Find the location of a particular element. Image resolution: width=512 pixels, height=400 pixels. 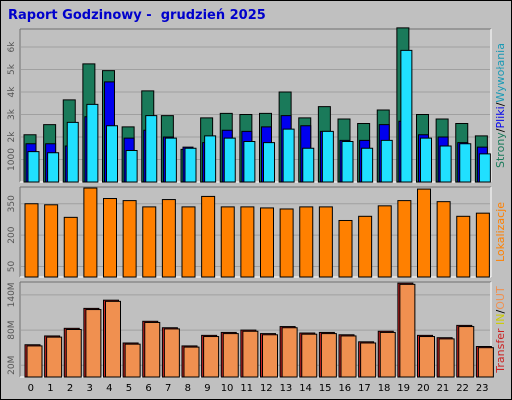

y-tick-label: 20M is located at coordinates (12, 365).